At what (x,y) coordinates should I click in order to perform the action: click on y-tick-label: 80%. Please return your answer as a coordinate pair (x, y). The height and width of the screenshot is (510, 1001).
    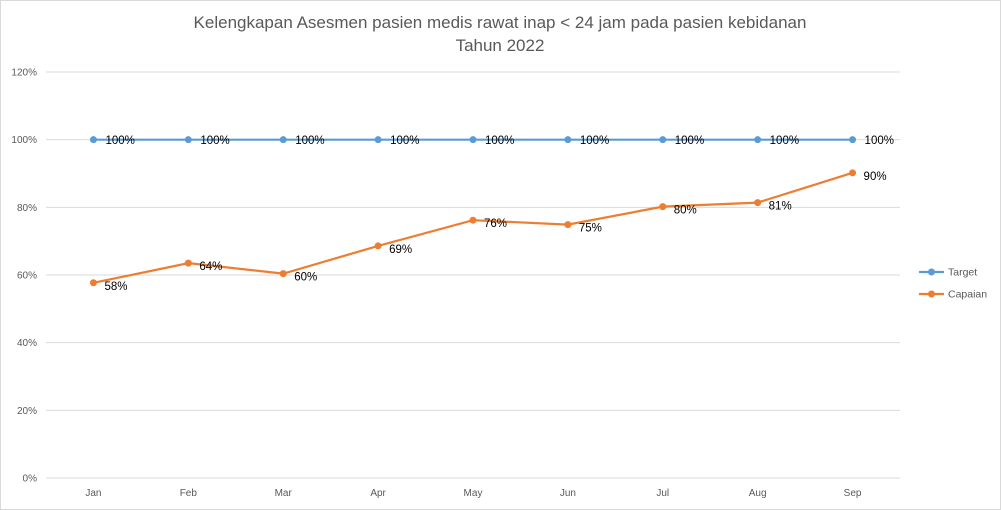
    Looking at the image, I should click on (27, 208).